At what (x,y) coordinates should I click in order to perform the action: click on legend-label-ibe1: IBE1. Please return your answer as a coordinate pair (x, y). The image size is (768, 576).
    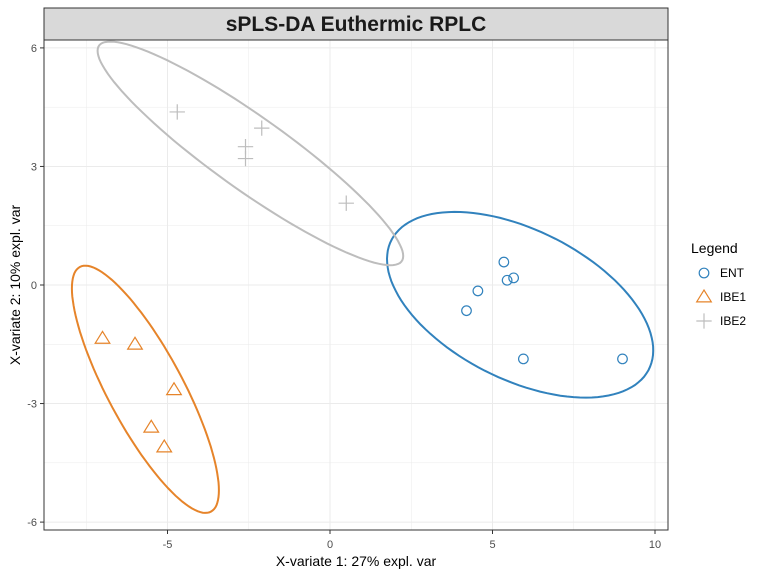
    Looking at the image, I should click on (733, 297).